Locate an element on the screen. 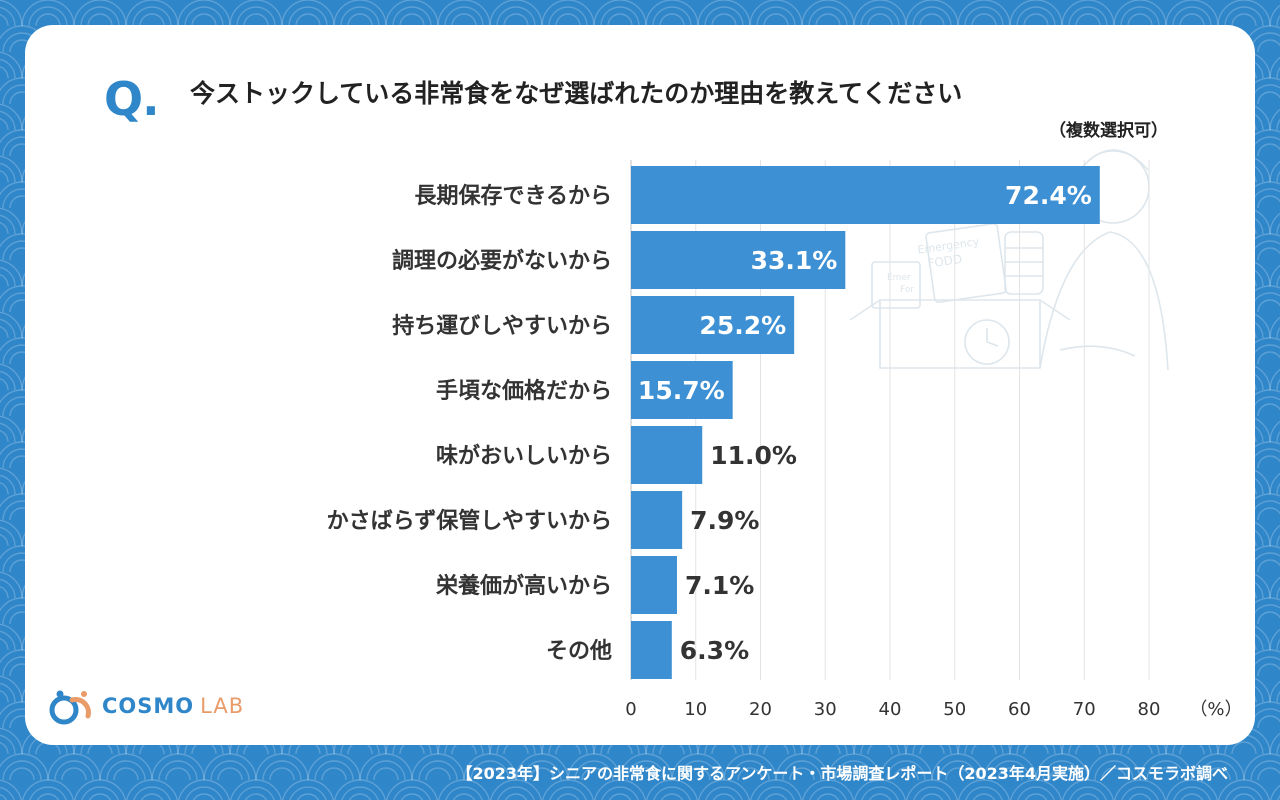 The height and width of the screenshot is (800, 1280). x-tick-label: 80 is located at coordinates (1149, 709).